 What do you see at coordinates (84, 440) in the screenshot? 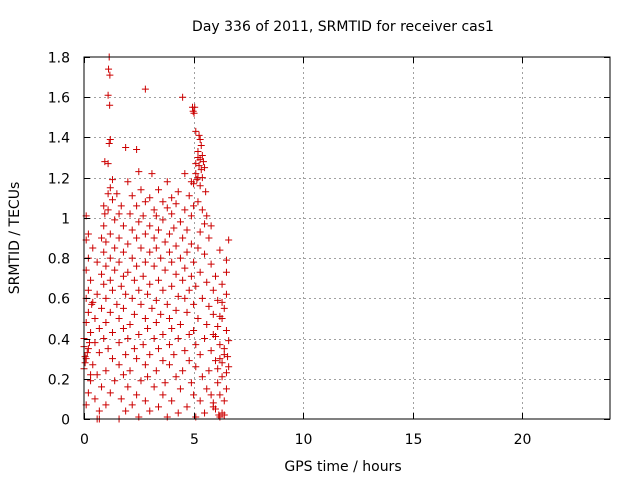
I see `x-tick-label: 0` at bounding box center [84, 440].